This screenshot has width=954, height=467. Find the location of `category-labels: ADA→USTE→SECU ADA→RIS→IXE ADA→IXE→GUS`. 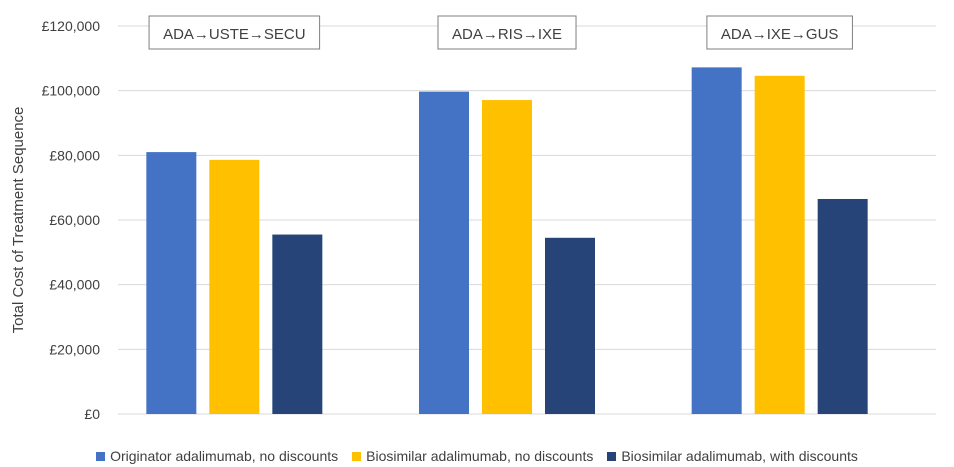

category-labels: ADA→USTE→SECU ADA→RIS→IXE ADA→IXE→GUS is located at coordinates (500, 32).